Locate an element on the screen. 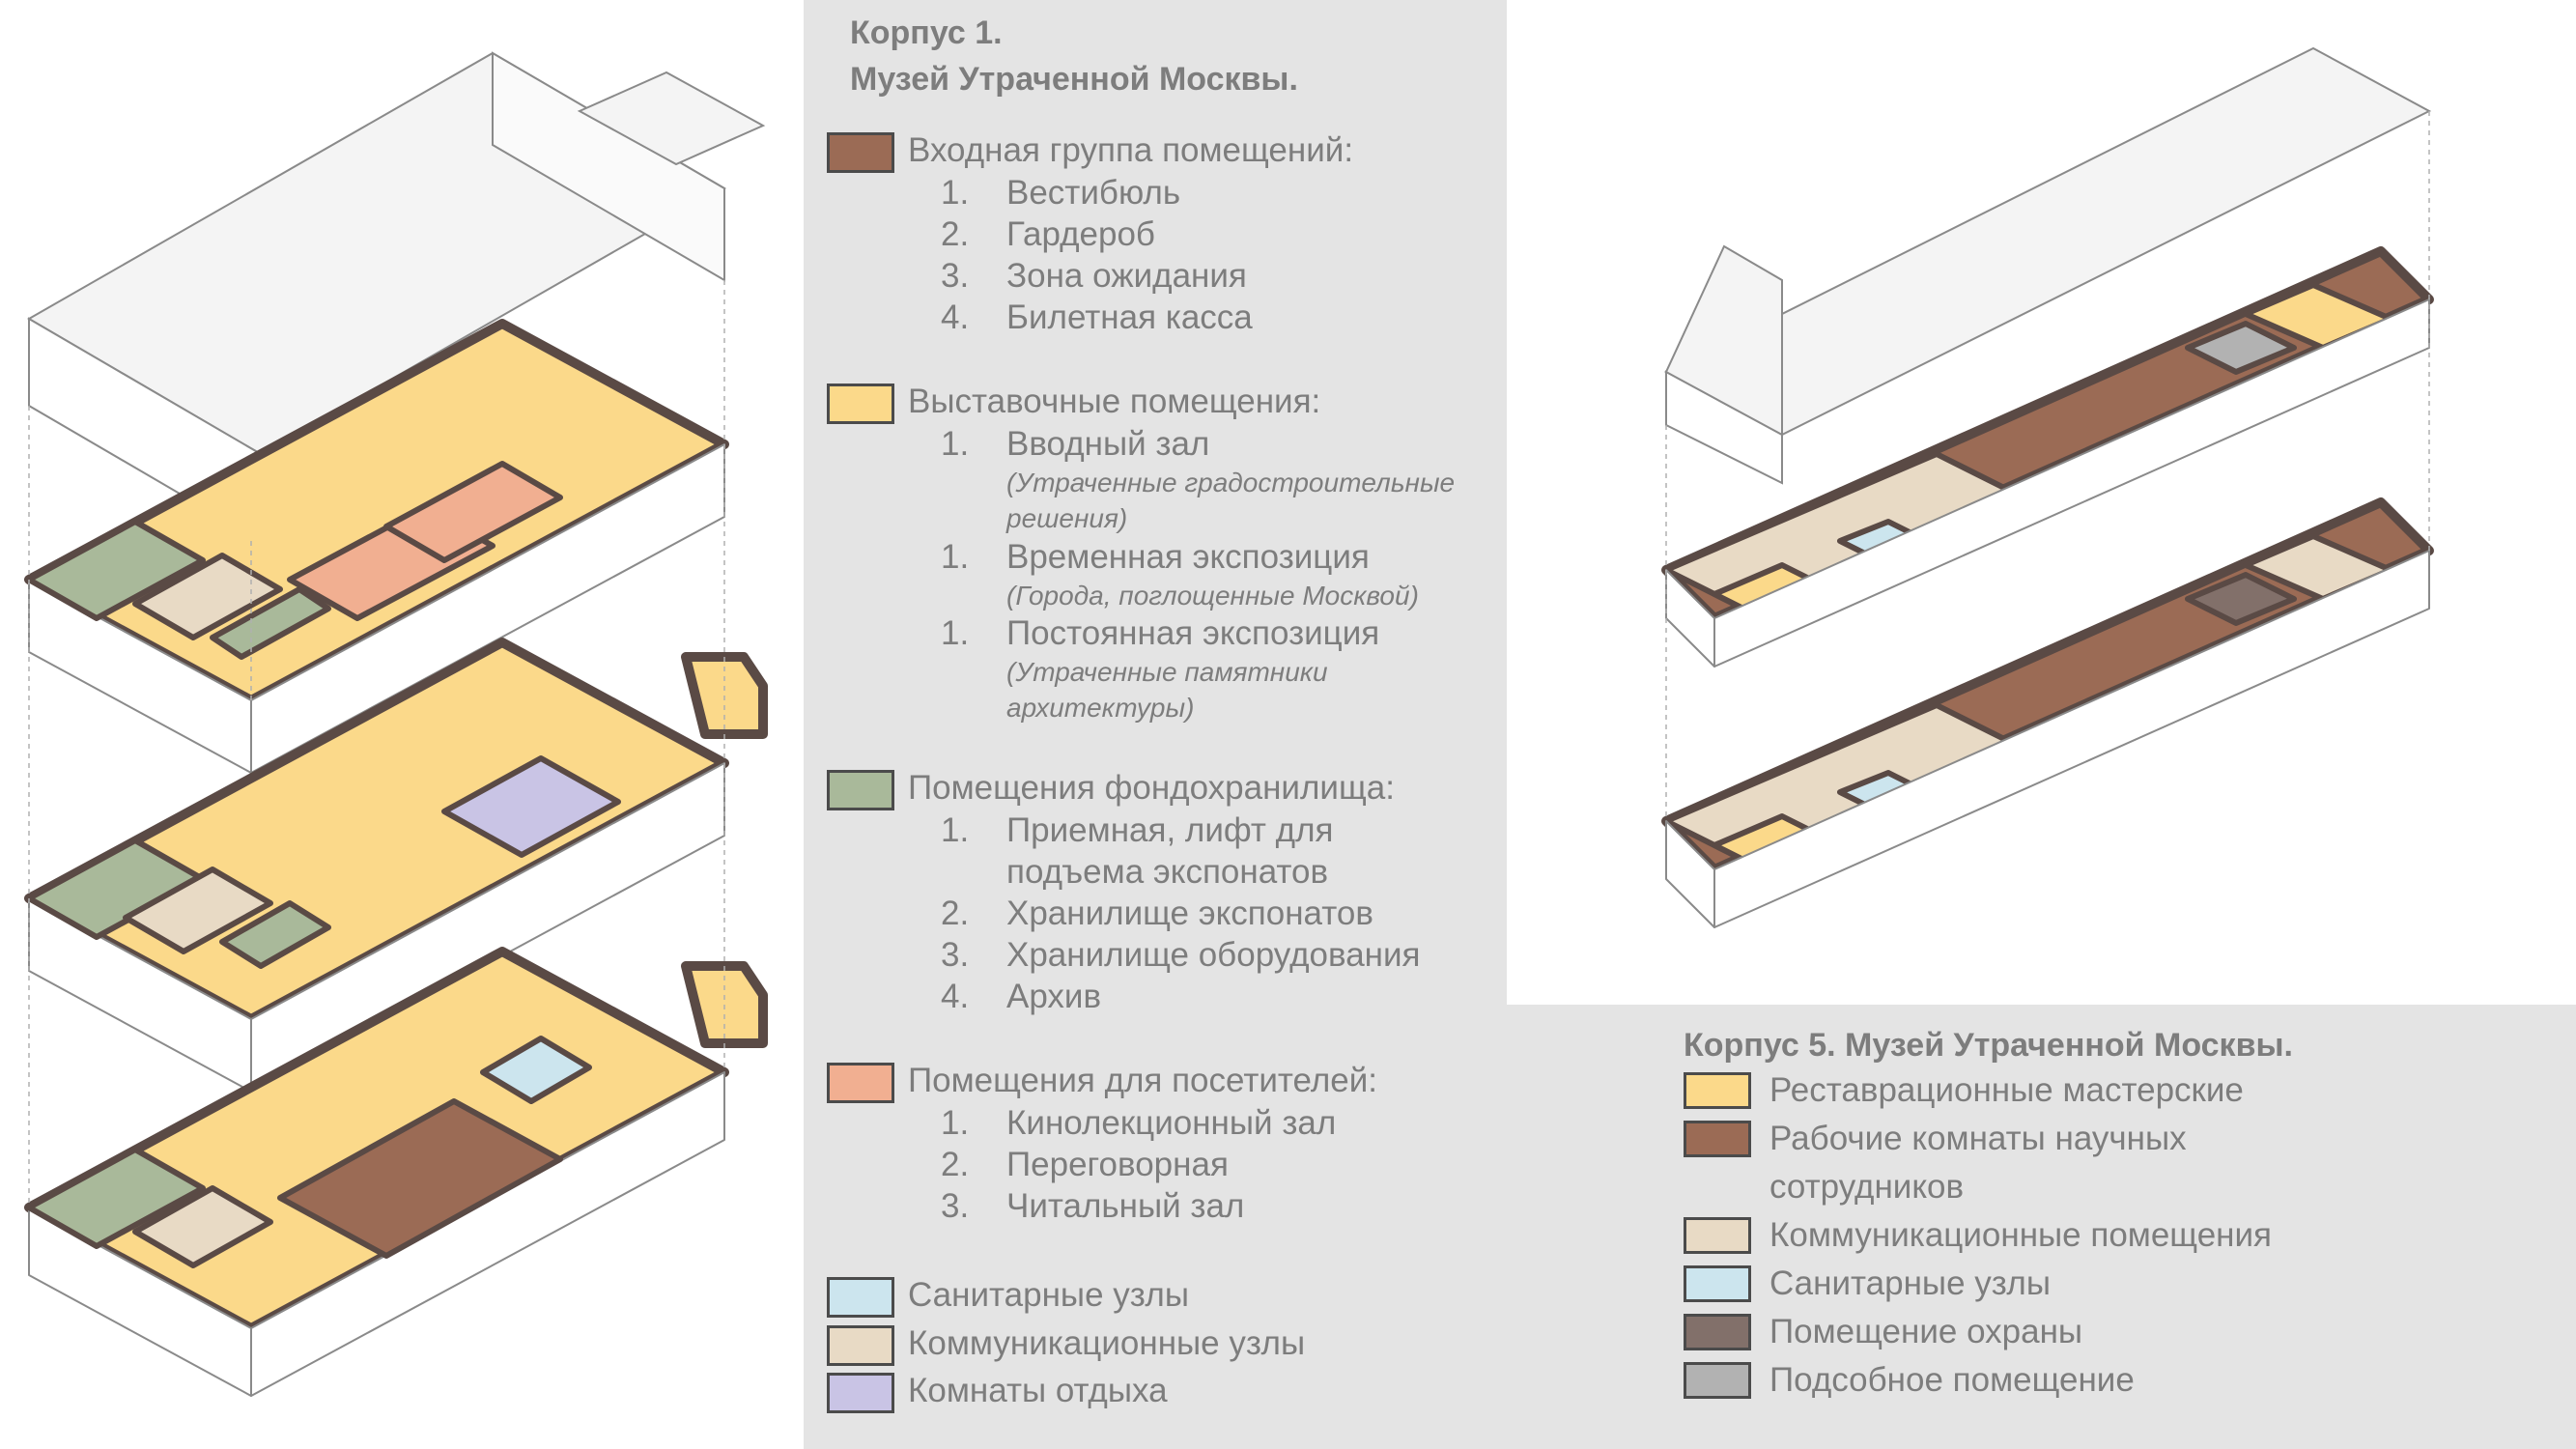  legend-label-restoration: Реставрационные мастерские is located at coordinates (2006, 1090).